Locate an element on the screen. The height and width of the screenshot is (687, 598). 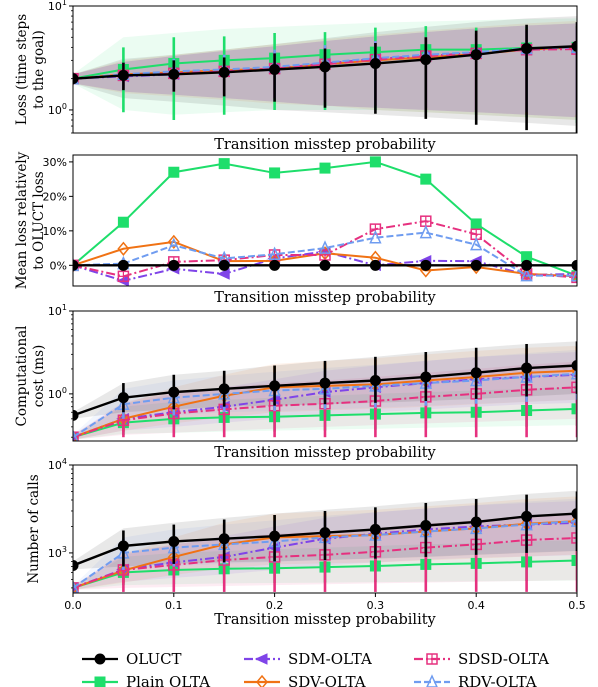
y-tick-label: 30% is located at coordinates (55, 162).